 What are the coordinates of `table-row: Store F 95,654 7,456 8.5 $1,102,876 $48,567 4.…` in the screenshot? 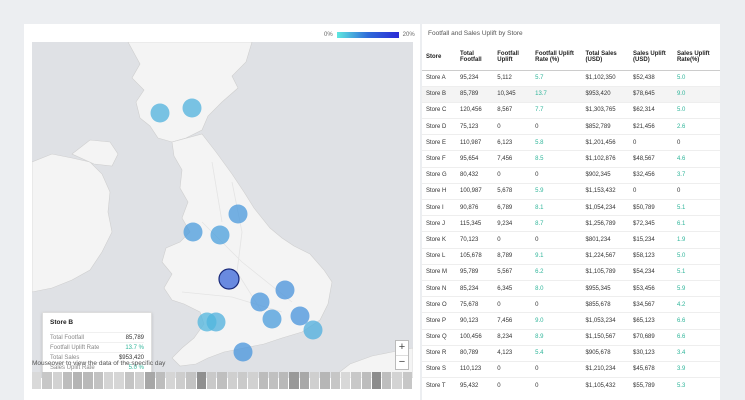 It's located at (571, 159).